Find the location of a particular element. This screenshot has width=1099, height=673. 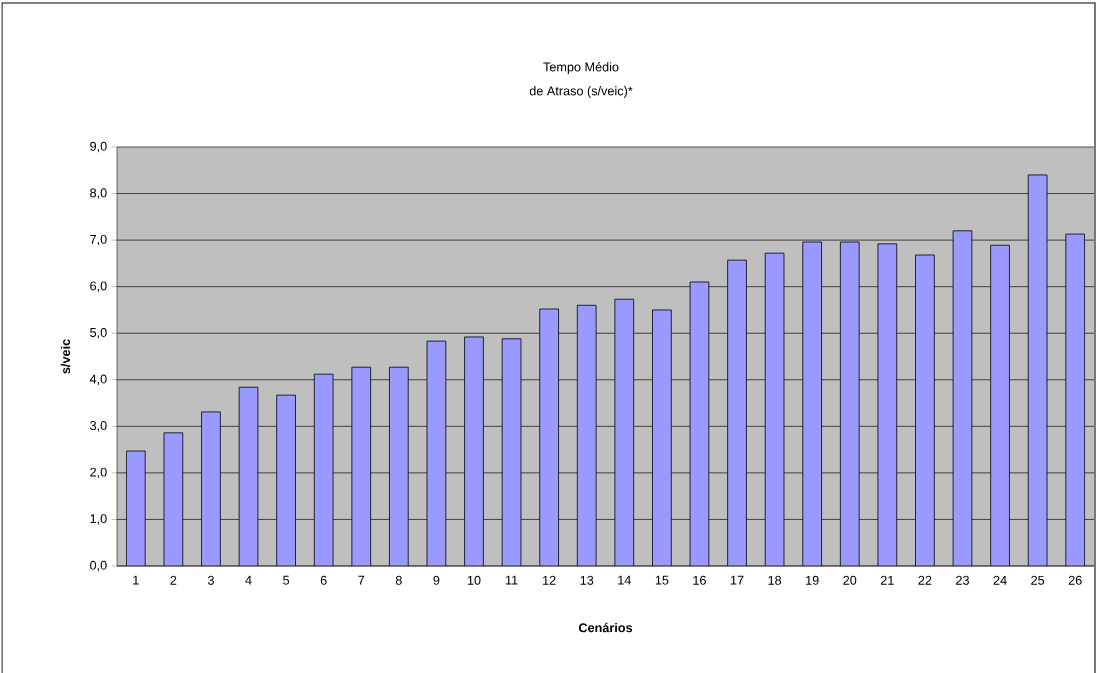

y-tick-label: 4,0 is located at coordinates (98, 380).